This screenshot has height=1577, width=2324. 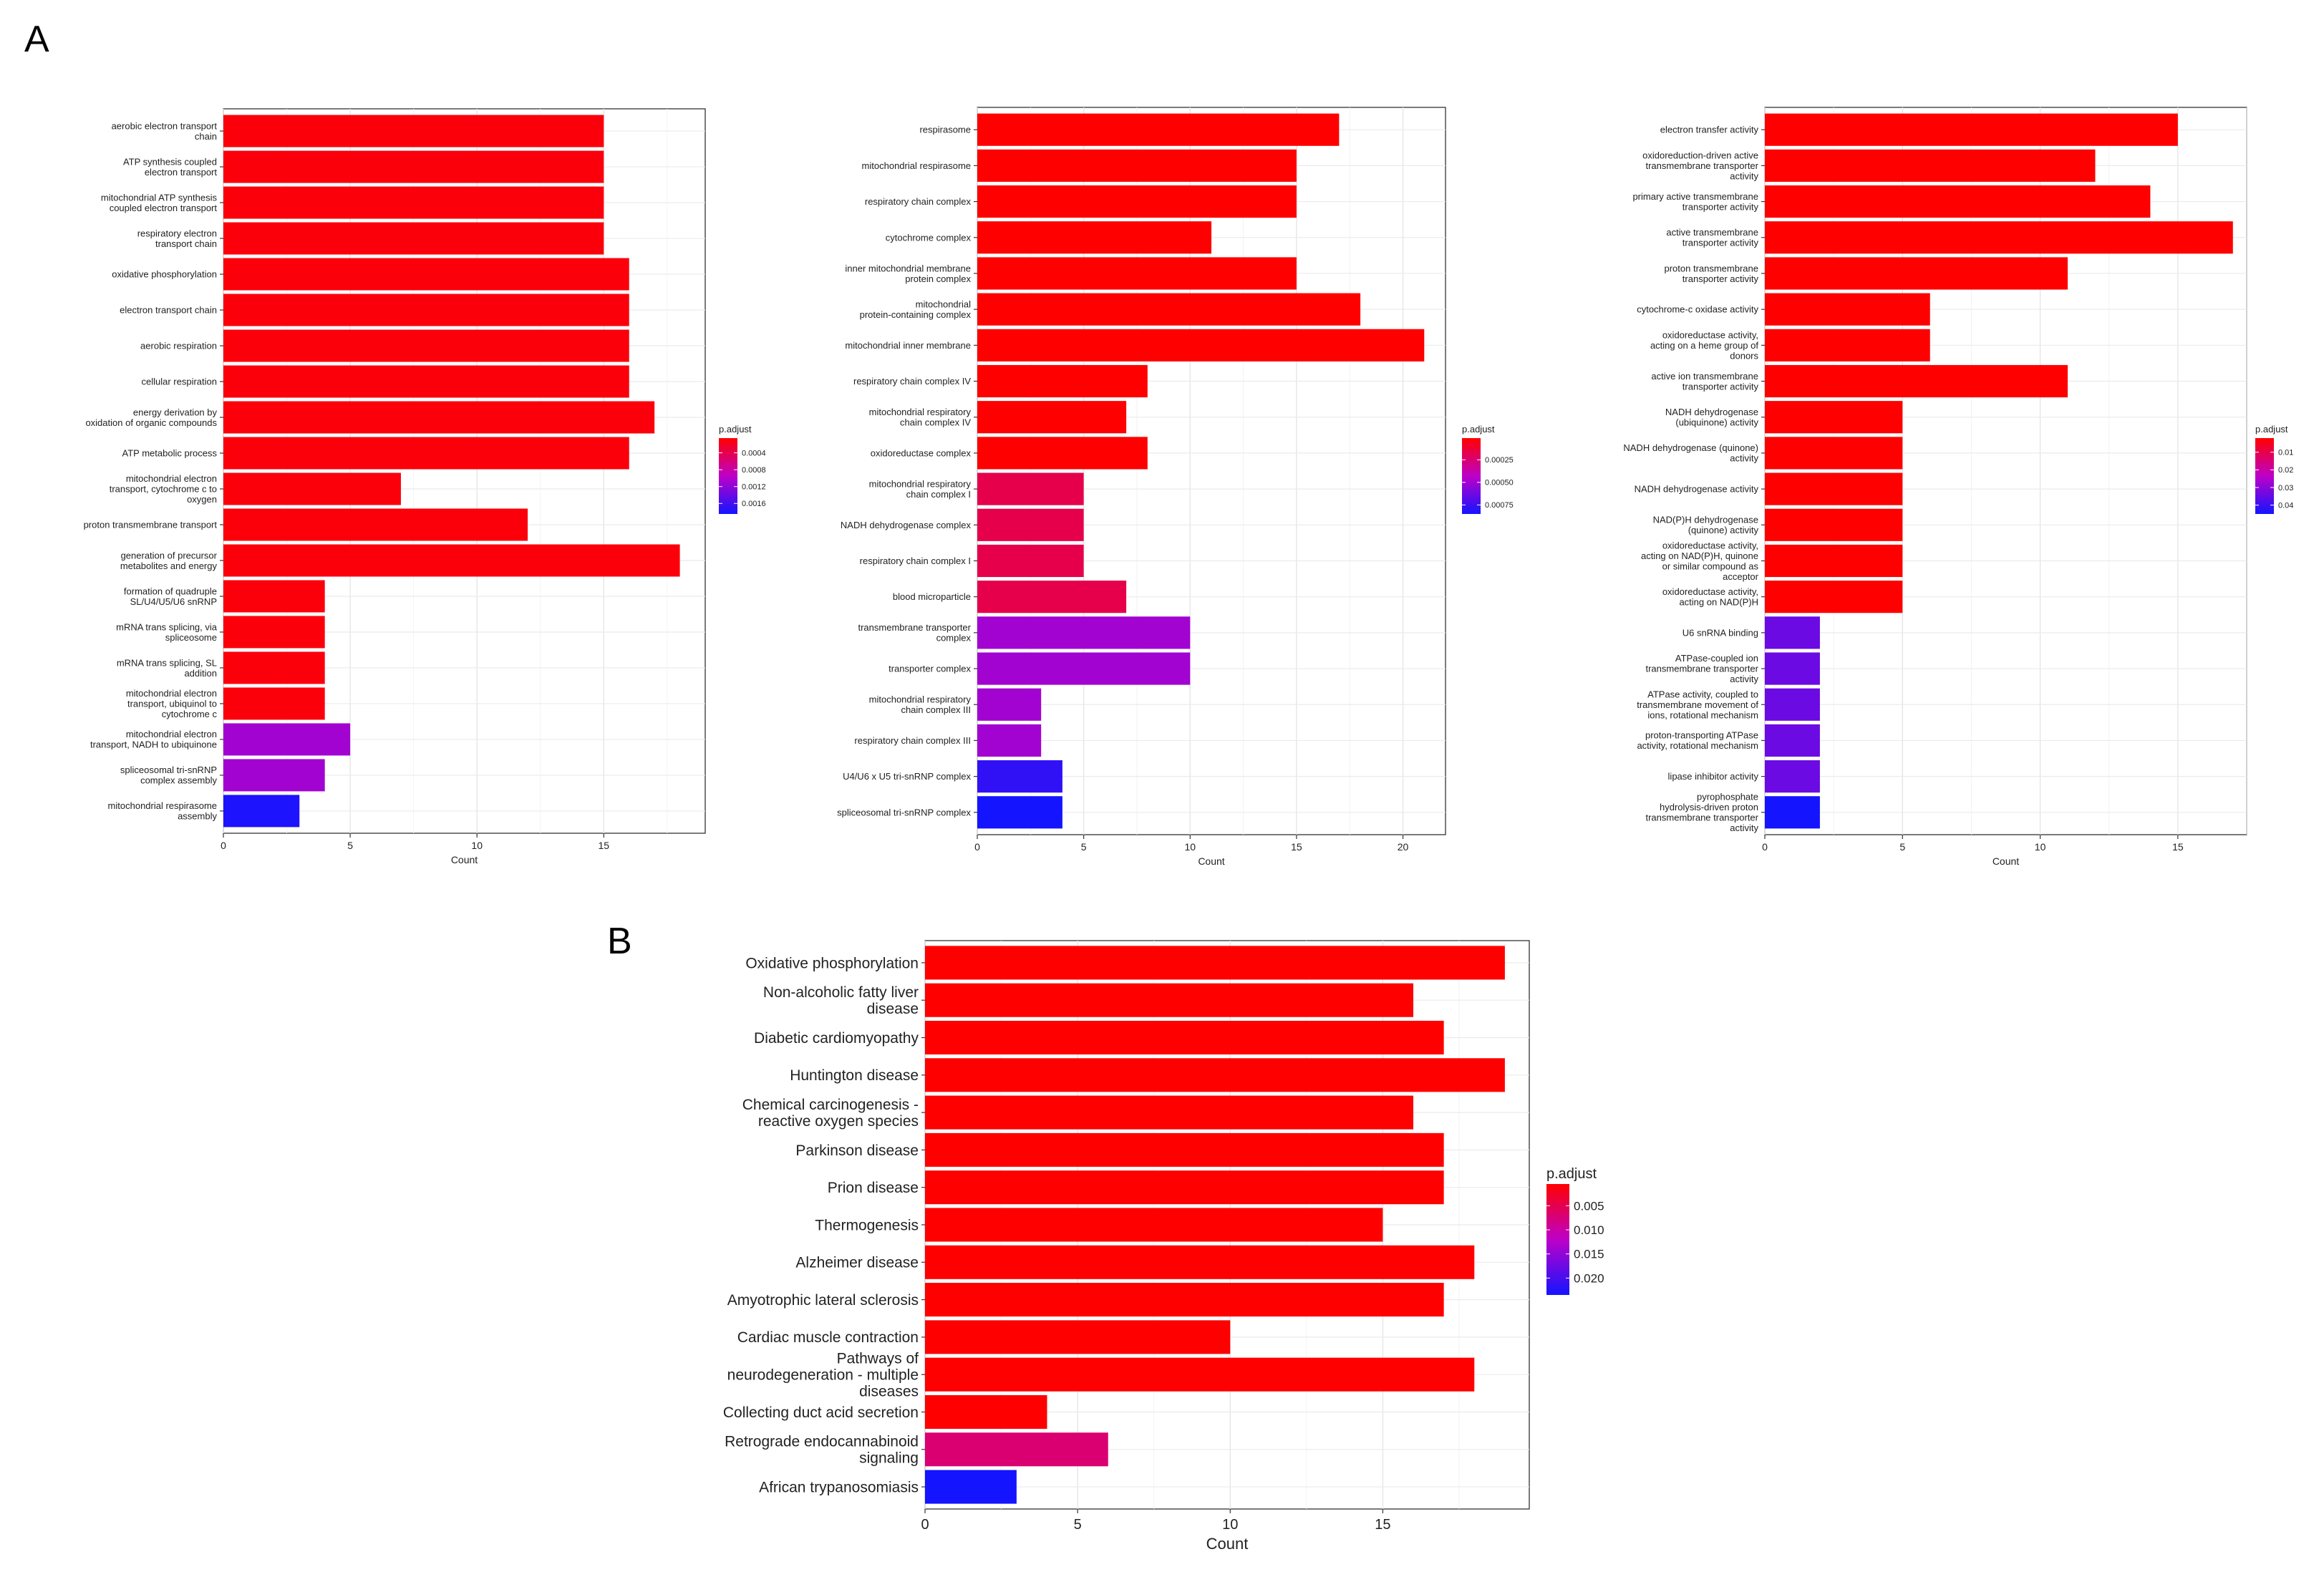 I want to click on category-label: ATP metabolic process, so click(x=170, y=453).